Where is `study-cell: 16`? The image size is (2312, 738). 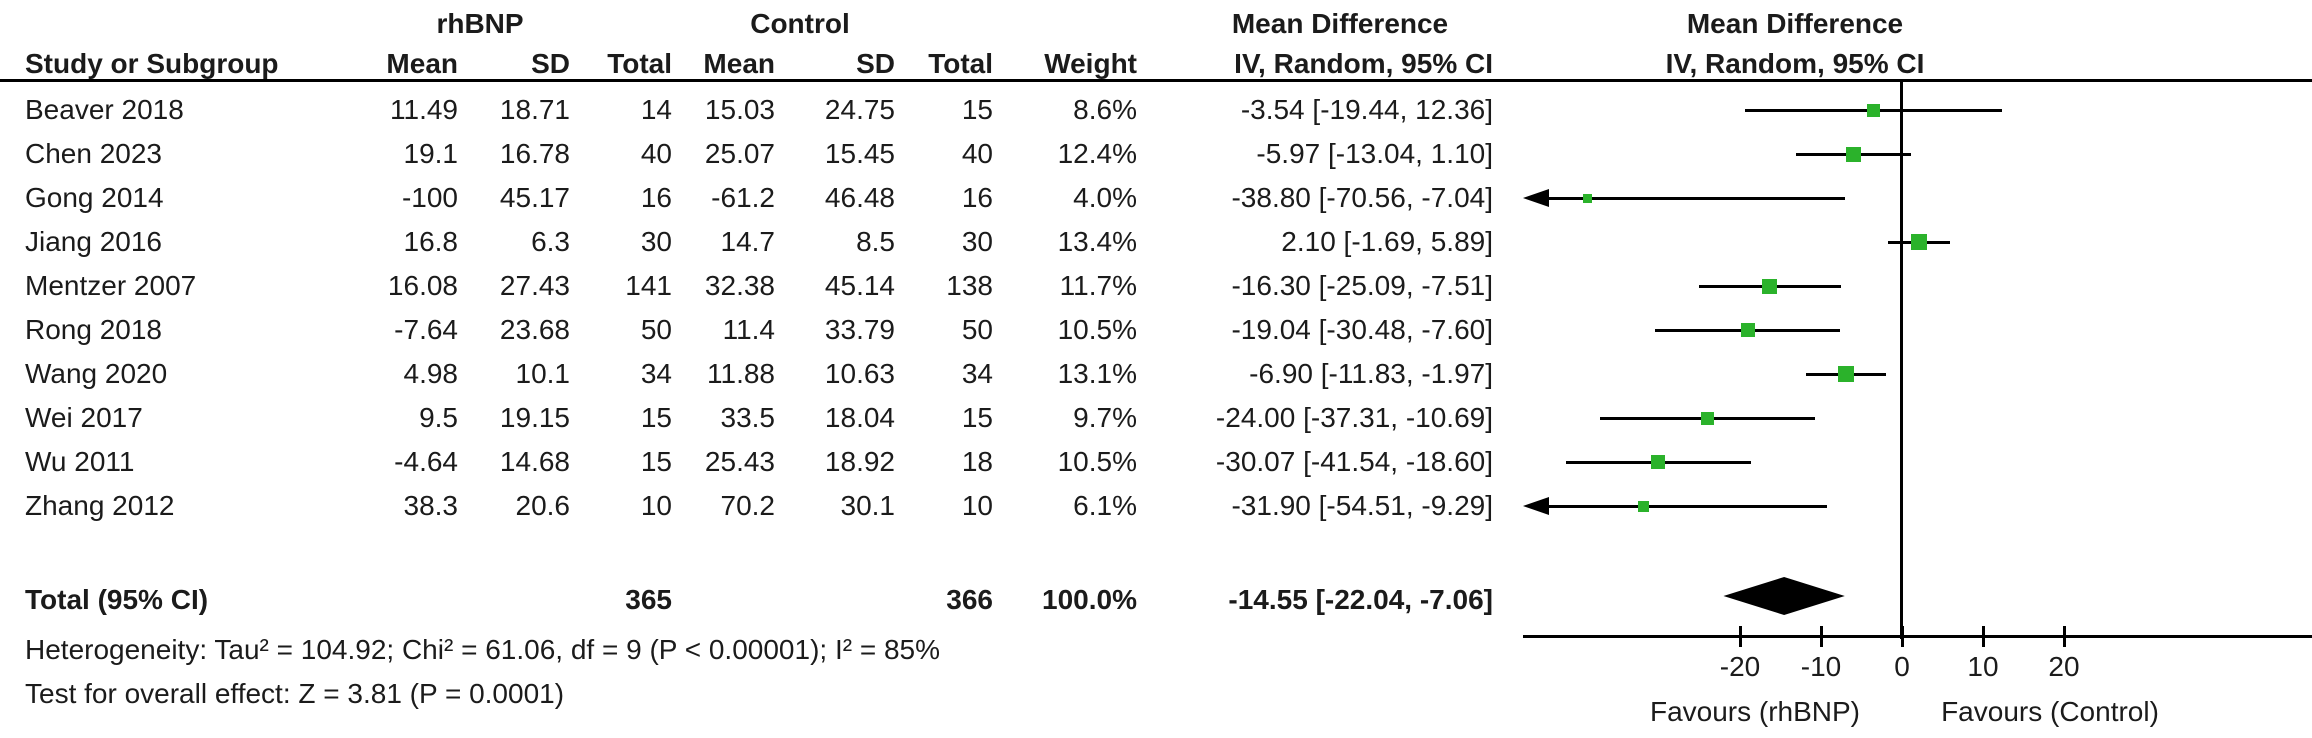
study-cell: 16 is located at coordinates (977, 197).